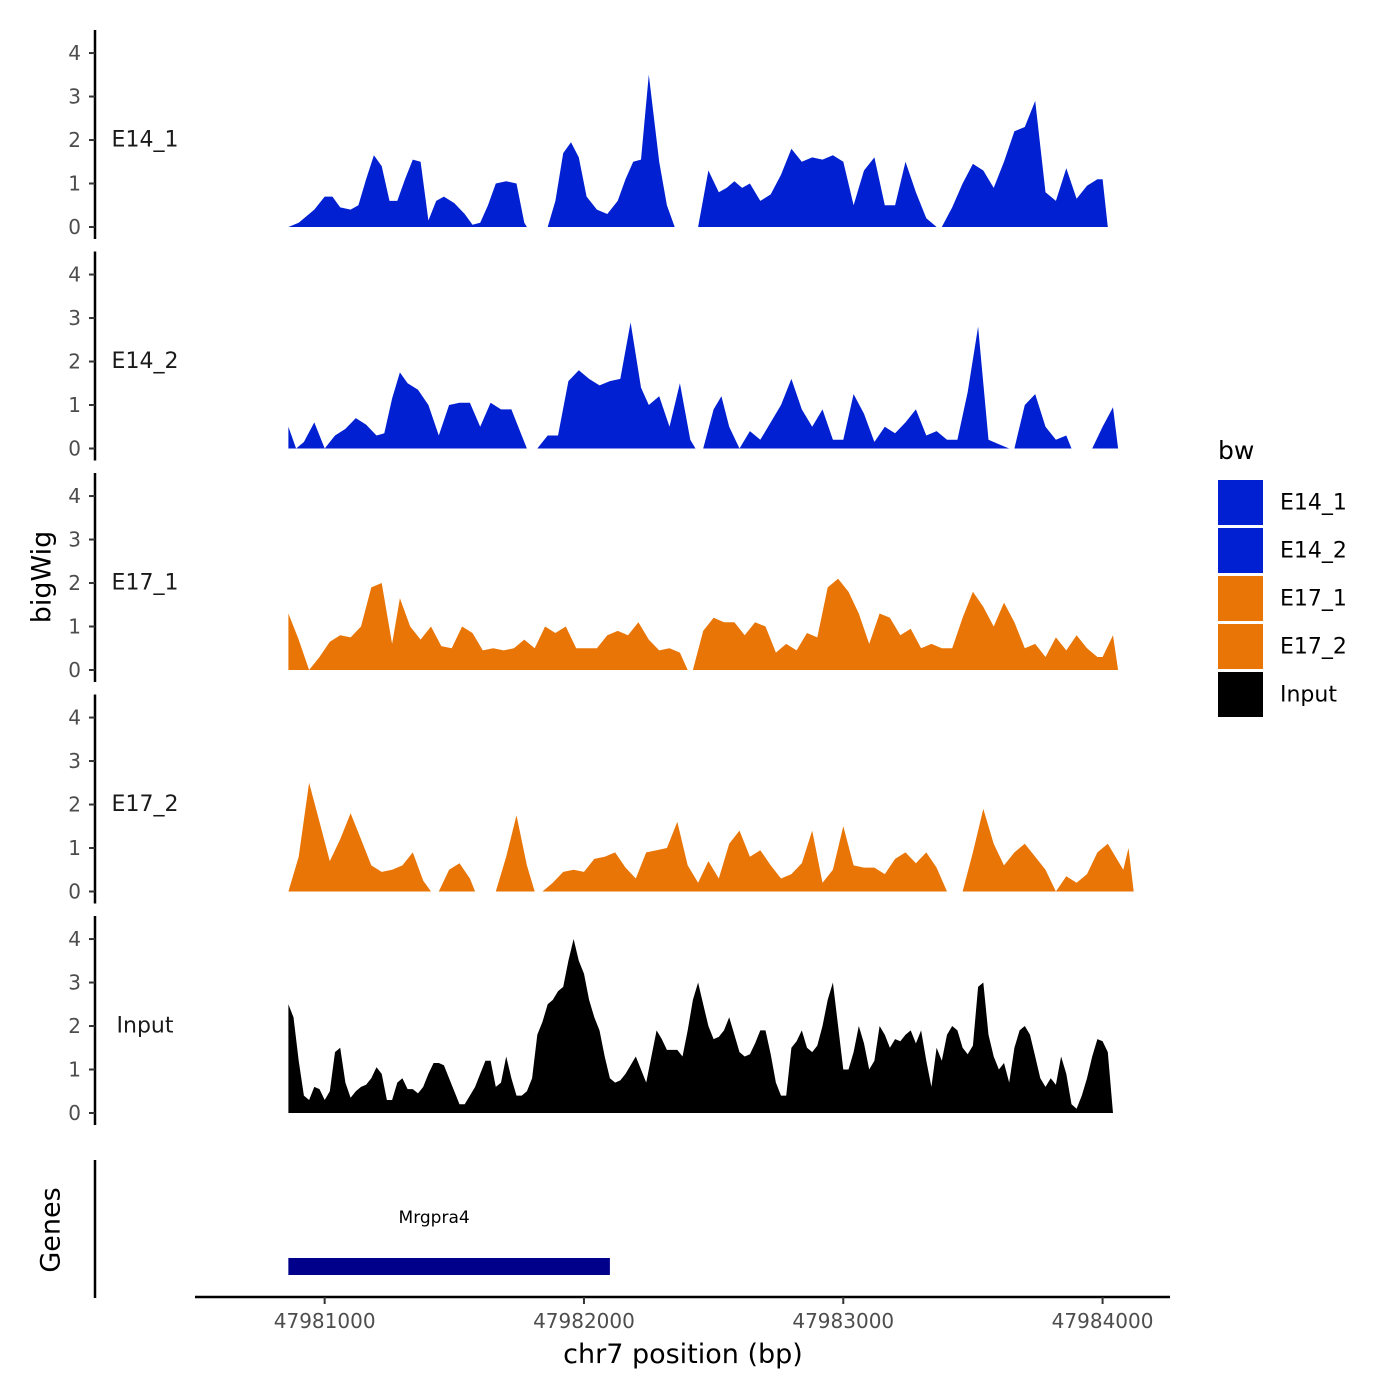 This screenshot has width=1400, height=1400. What do you see at coordinates (145, 804) in the screenshot?
I see `track-label: E17_2` at bounding box center [145, 804].